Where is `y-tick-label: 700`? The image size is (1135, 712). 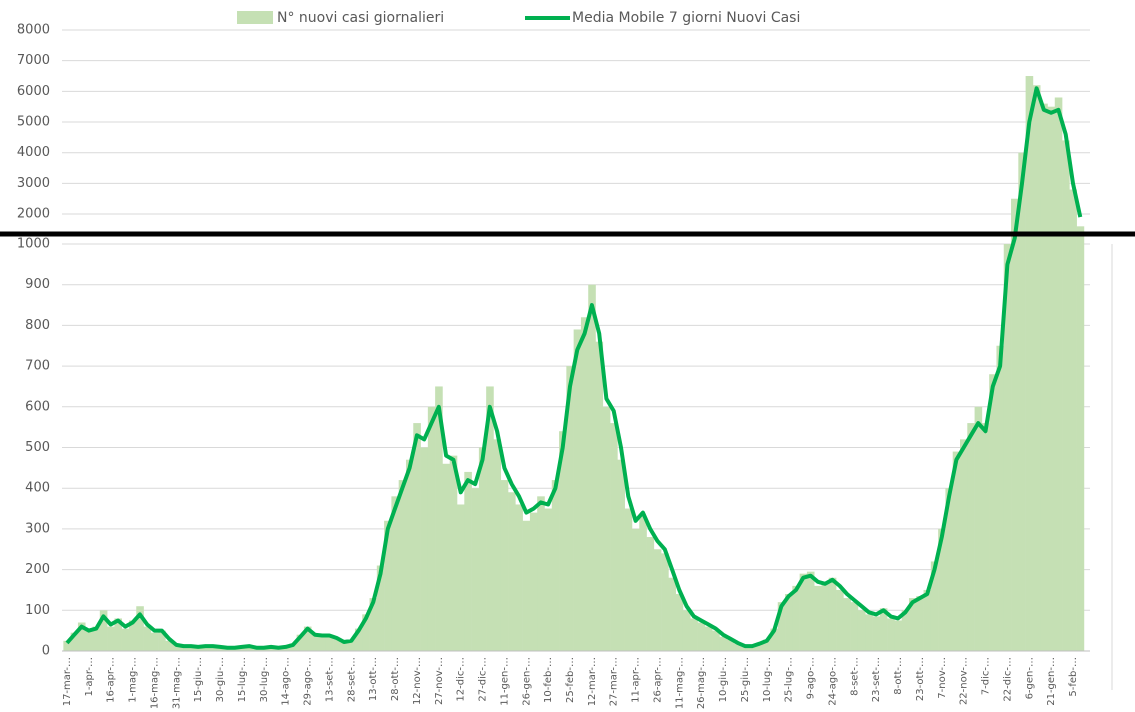 y-tick-label: 700 is located at coordinates (37, 366).